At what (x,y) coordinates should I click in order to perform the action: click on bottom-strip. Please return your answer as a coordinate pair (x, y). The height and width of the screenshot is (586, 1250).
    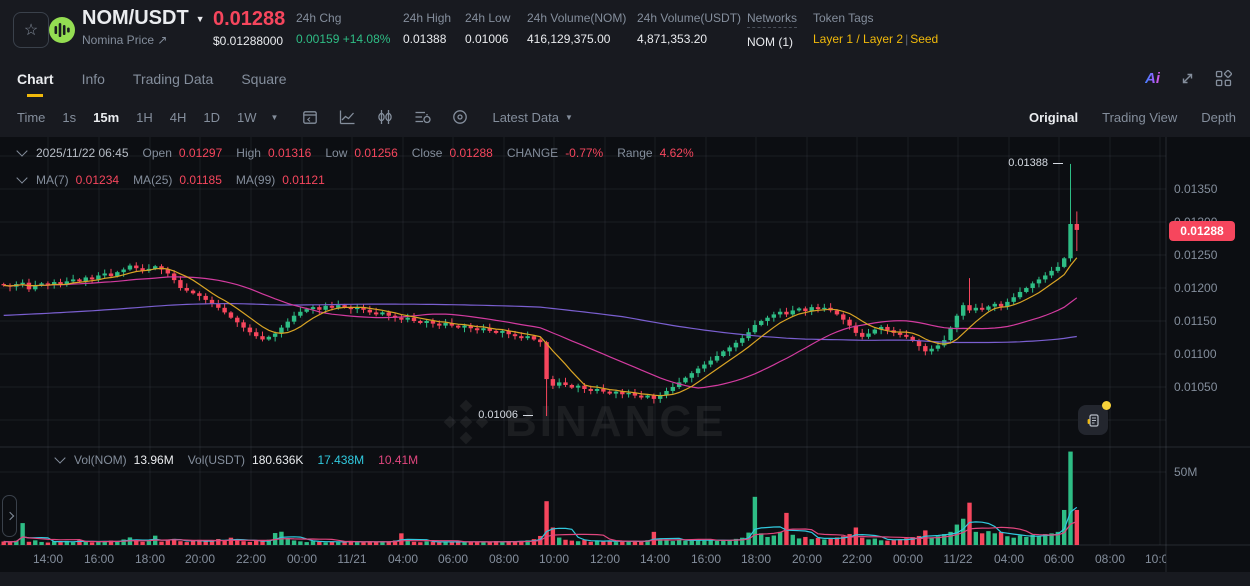
    Looking at the image, I should click on (625, 579).